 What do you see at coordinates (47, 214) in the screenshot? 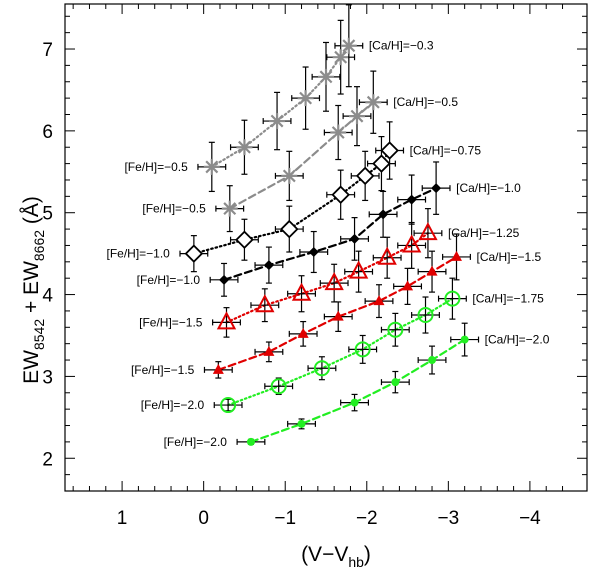
I see `y-tick-label: 5` at bounding box center [47, 214].